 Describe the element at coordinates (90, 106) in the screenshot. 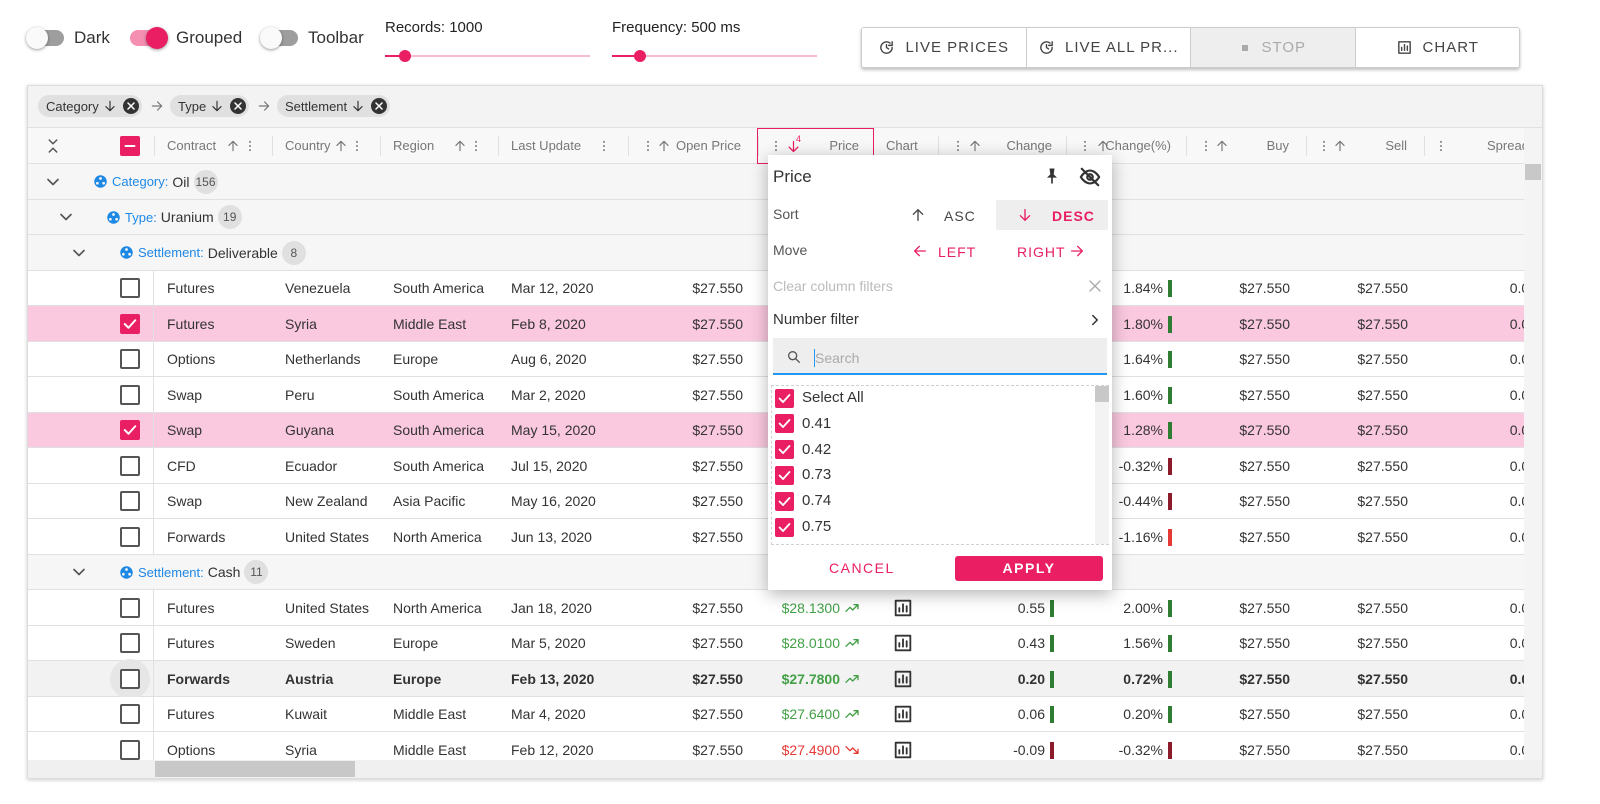

I see `group-chip: Category` at that location.